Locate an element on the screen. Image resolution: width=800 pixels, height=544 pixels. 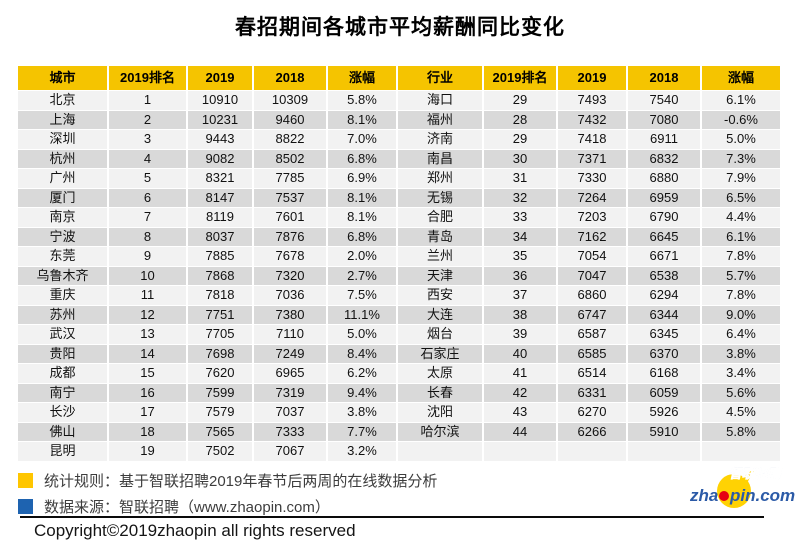
table-cell: 4 is located at coordinates (147, 158).